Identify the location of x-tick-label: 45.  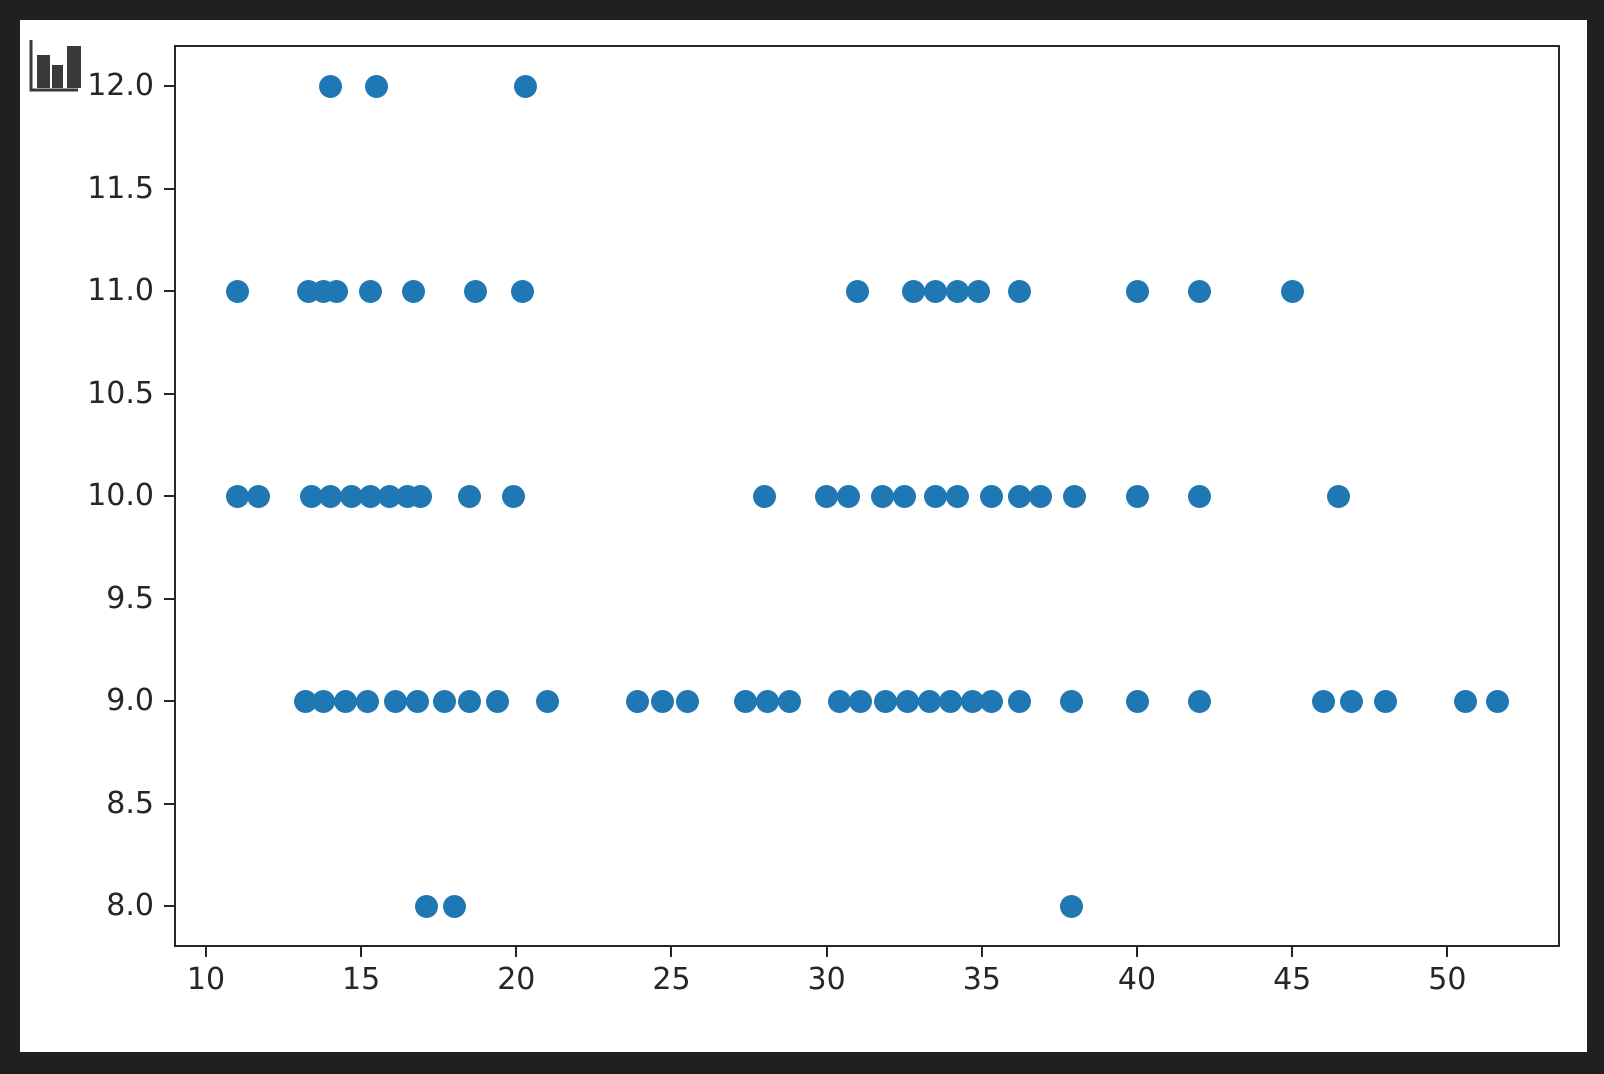
(1292, 979).